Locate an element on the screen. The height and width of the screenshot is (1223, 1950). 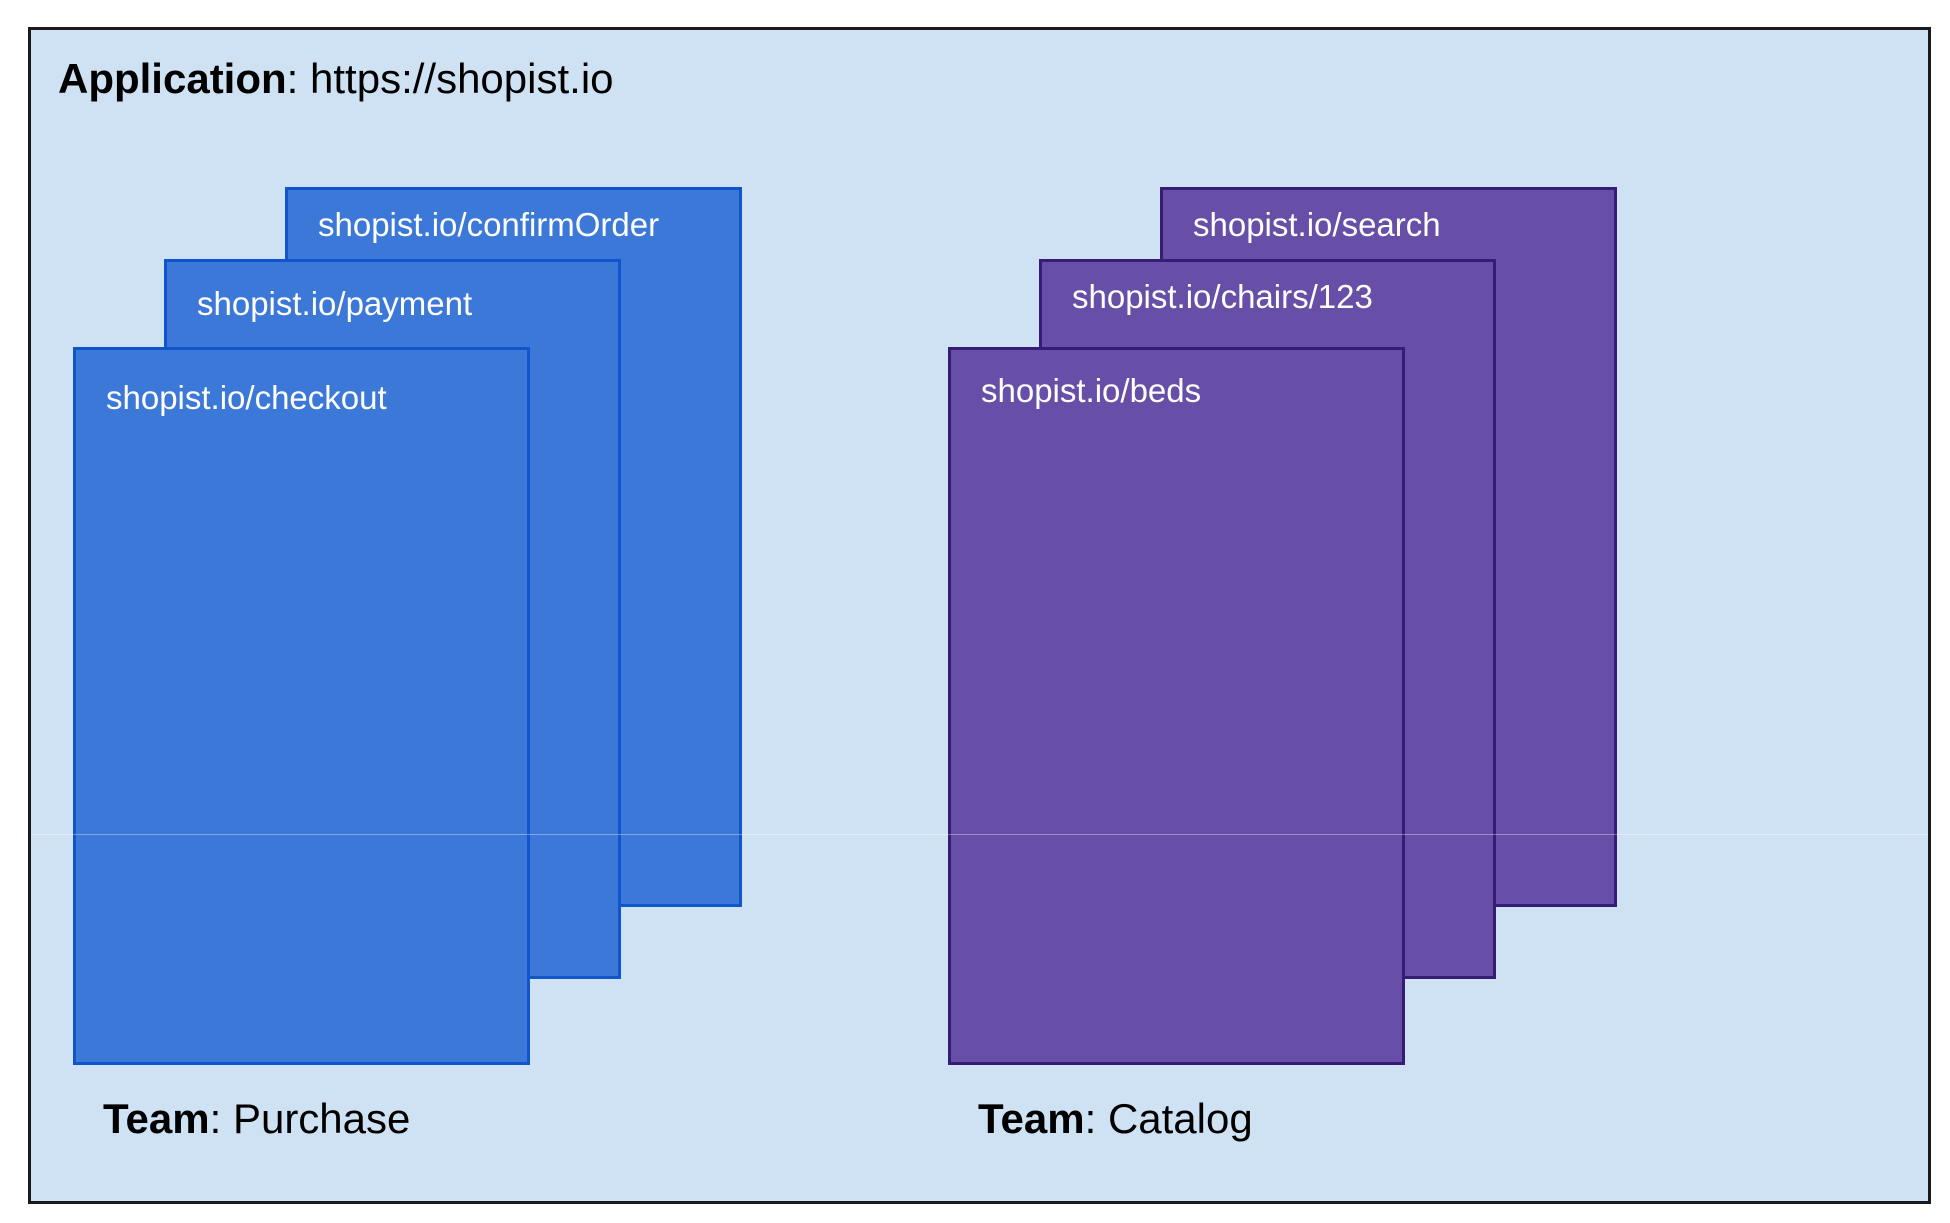
page-url: shopist.io/beds is located at coordinates (1091, 390).